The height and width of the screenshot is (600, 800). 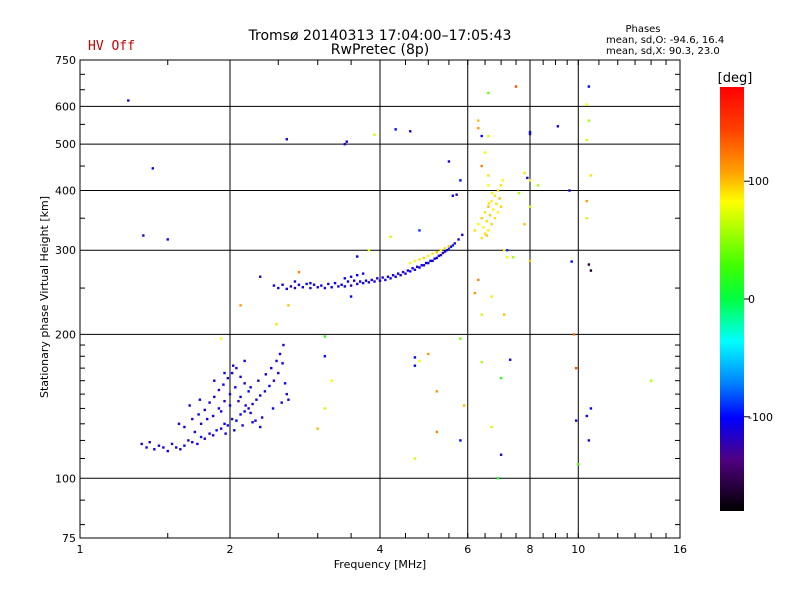 What do you see at coordinates (65, 190) in the screenshot?
I see `y-tick-label: 400` at bounding box center [65, 190].